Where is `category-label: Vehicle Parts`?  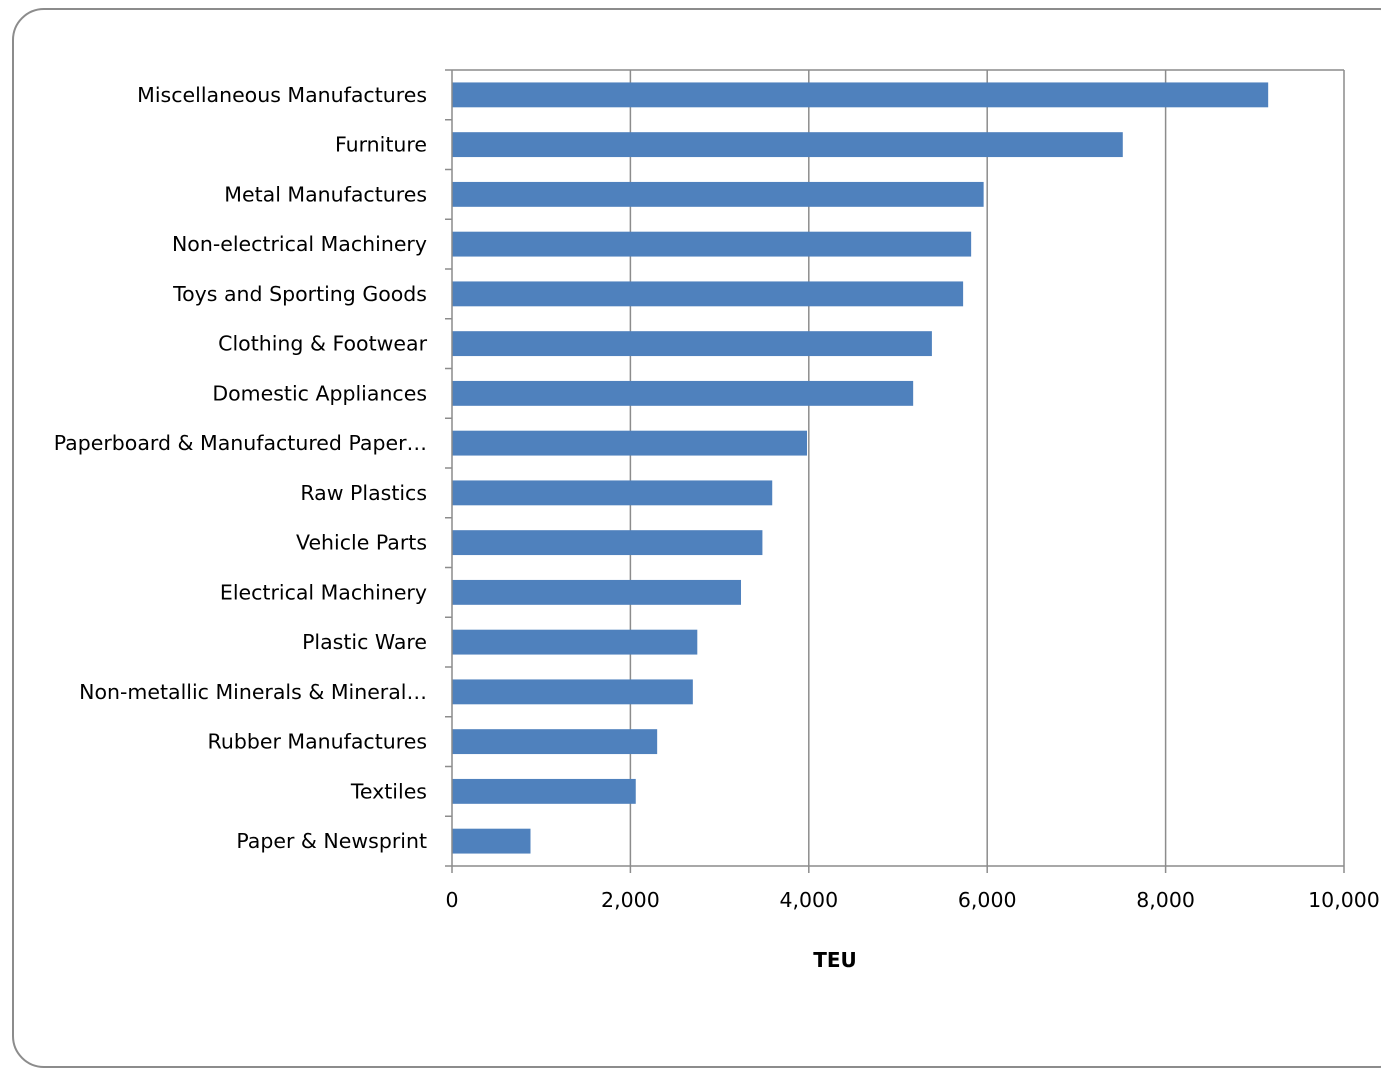
category-label: Vehicle Parts is located at coordinates (361, 543).